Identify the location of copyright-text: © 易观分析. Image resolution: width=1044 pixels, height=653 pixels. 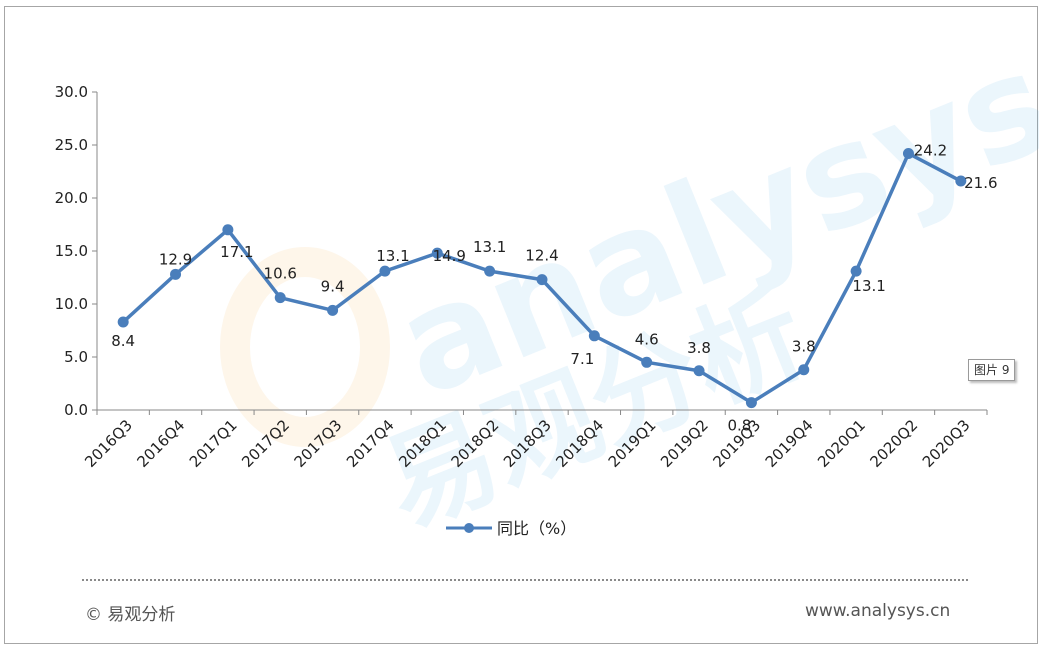
(130, 615).